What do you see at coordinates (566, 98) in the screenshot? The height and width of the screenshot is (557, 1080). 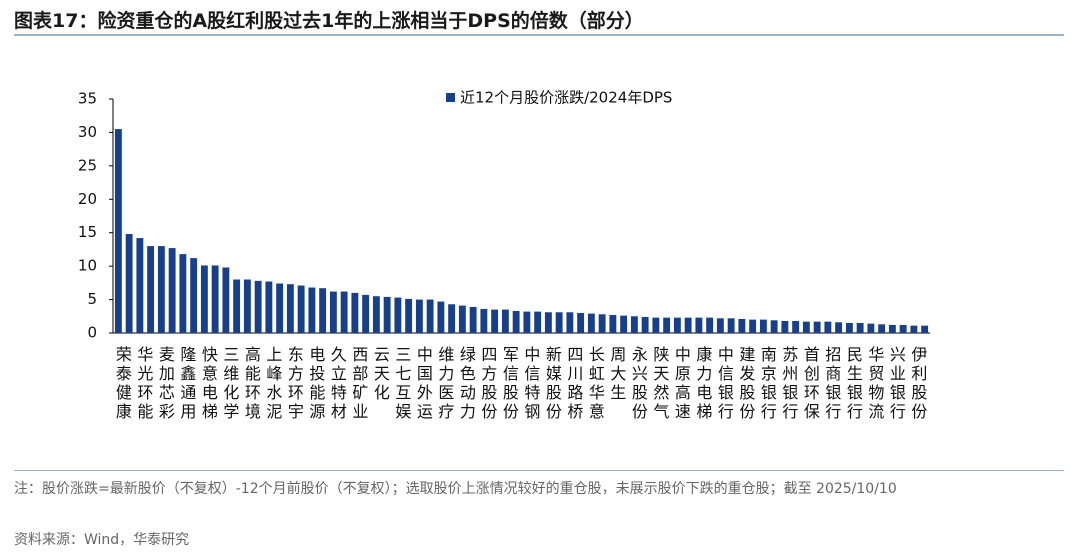 I see `legend-label: 近12个月股价涨跌/2024年DPS` at bounding box center [566, 98].